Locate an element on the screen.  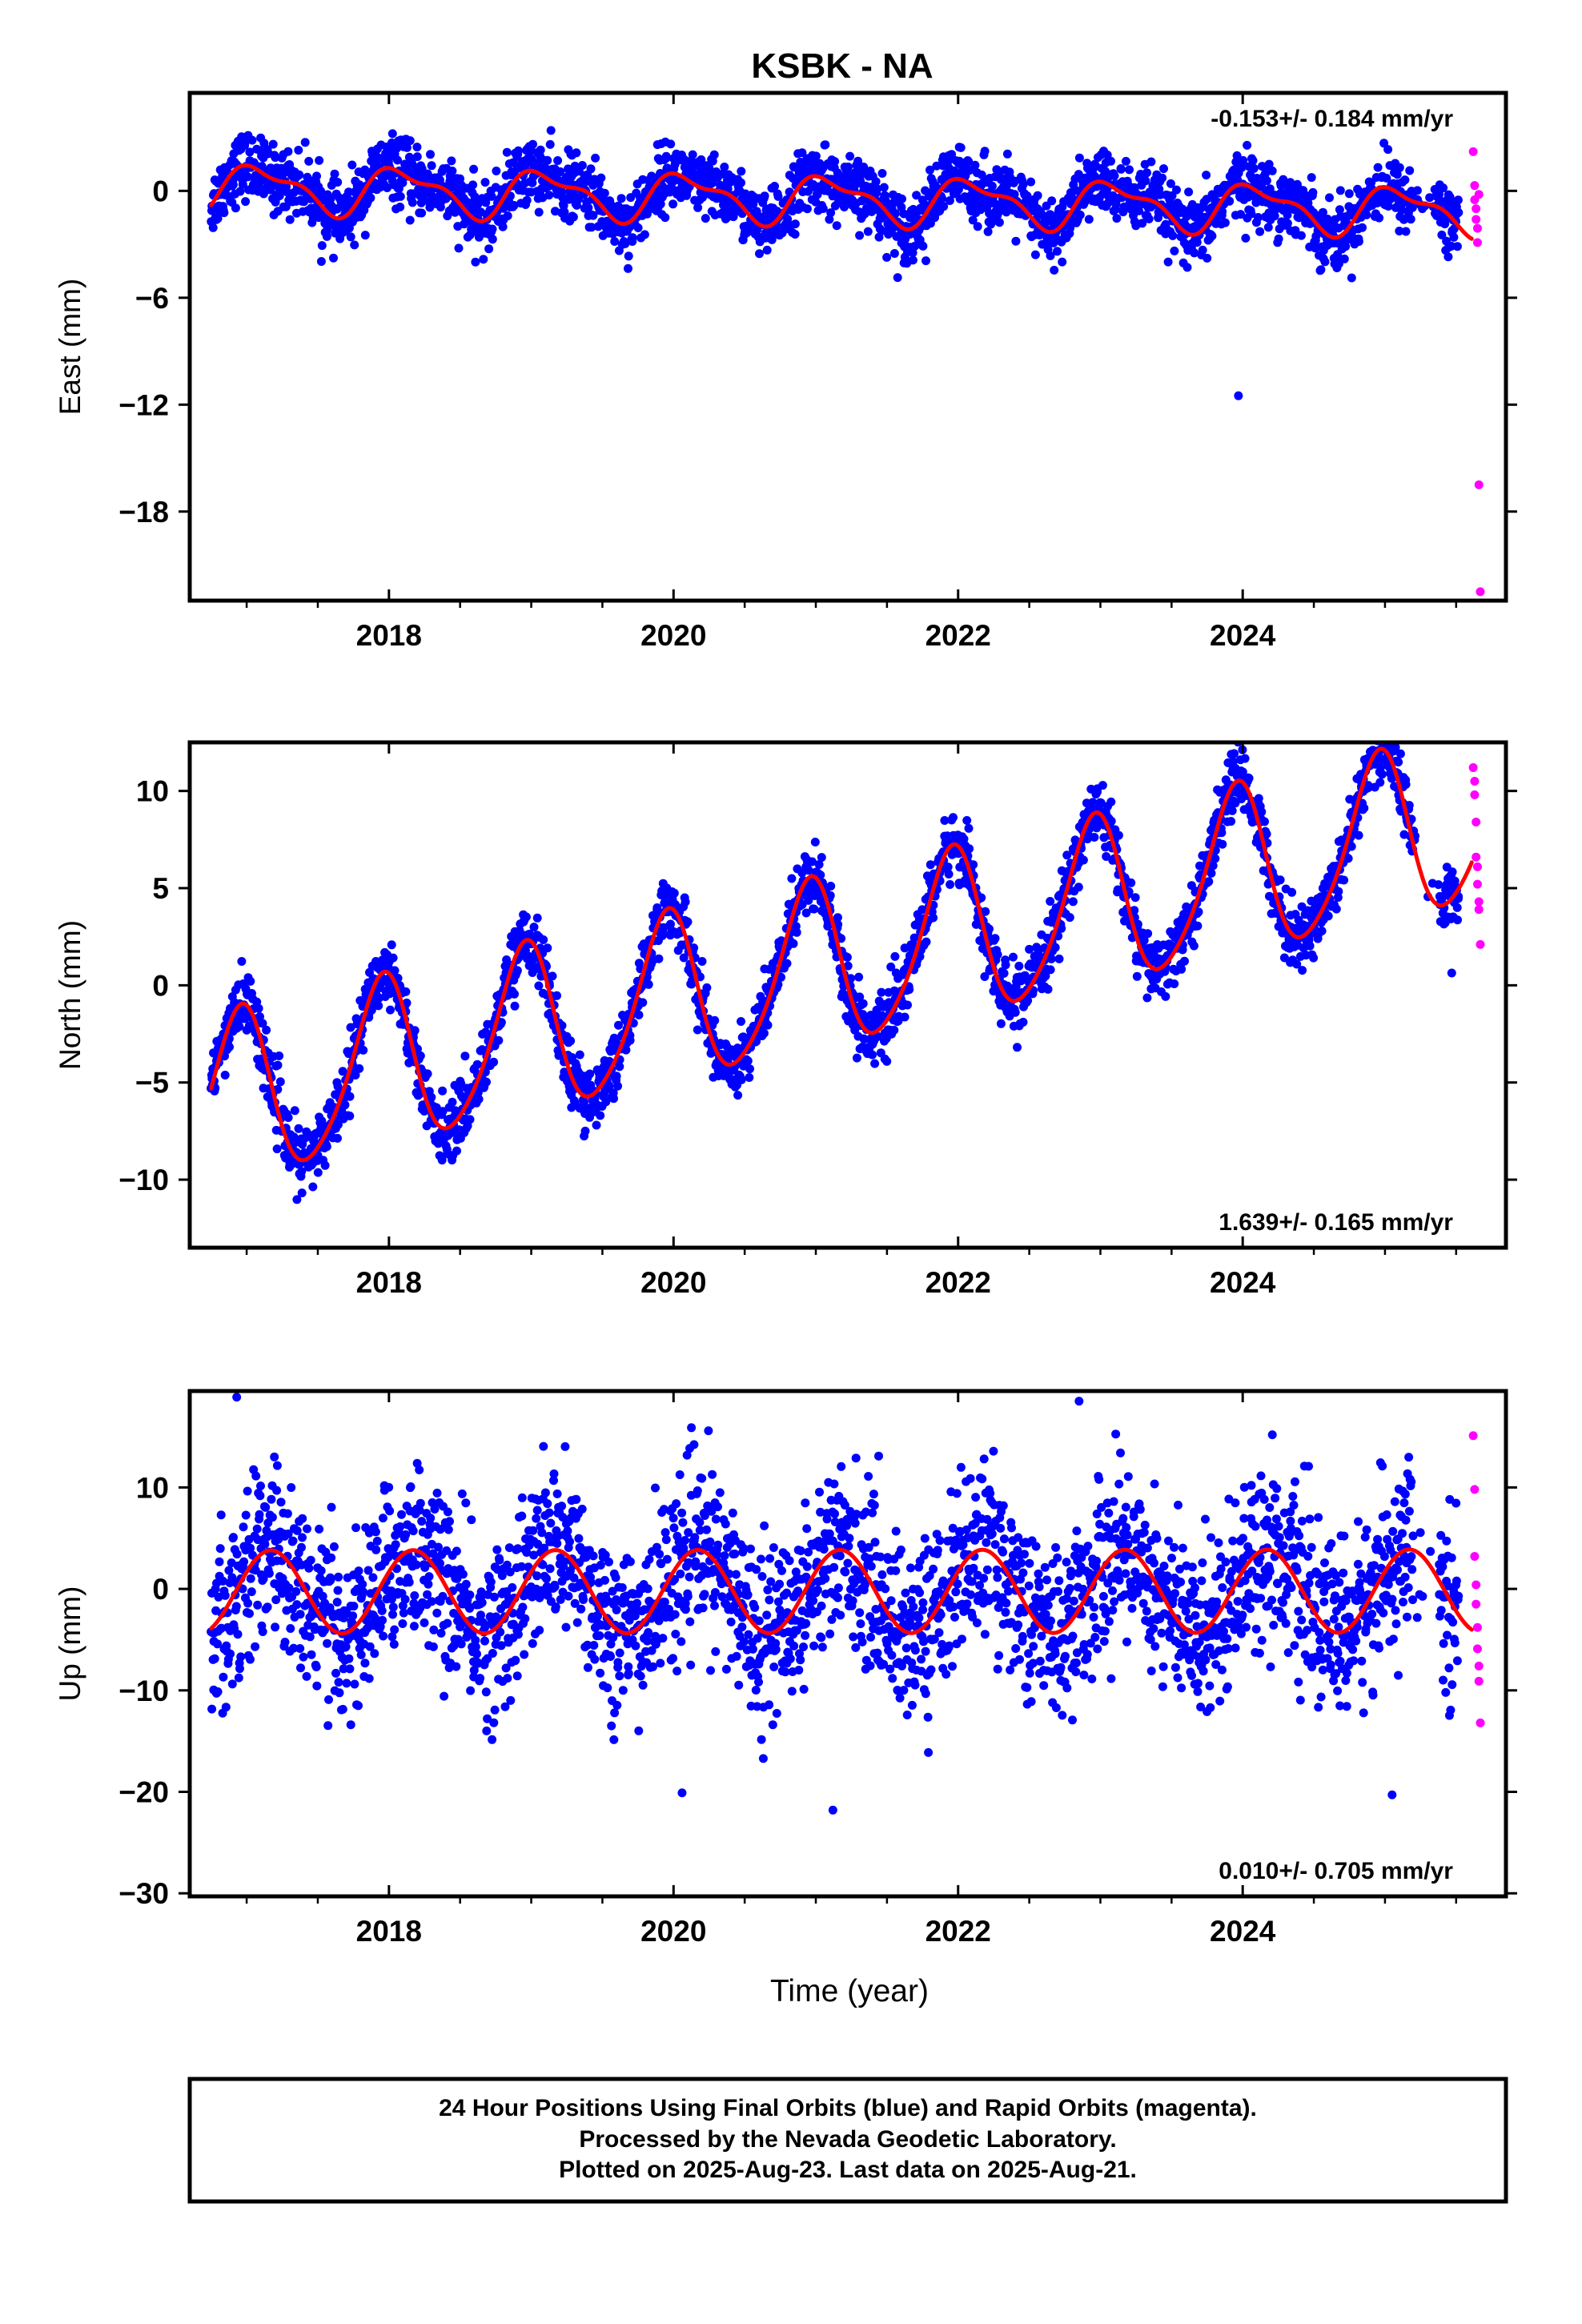
x-tick-label: 2018 is located at coordinates (389, 635).